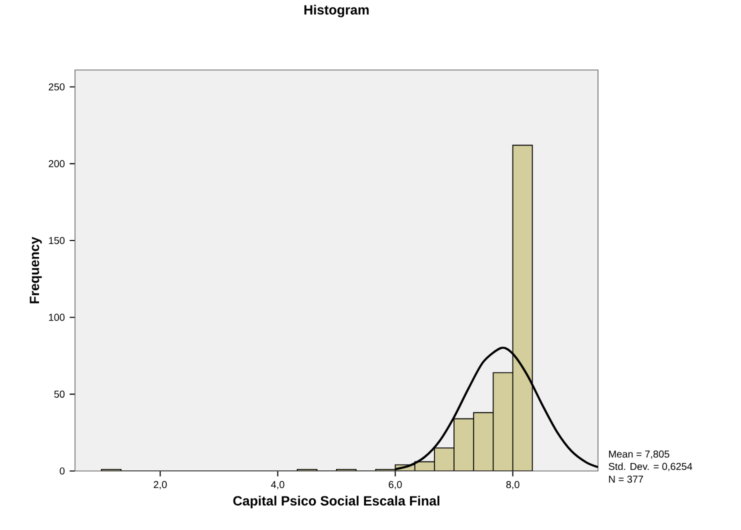  What do you see at coordinates (57, 240) in the screenshot?
I see `y-tick-label: 150` at bounding box center [57, 240].